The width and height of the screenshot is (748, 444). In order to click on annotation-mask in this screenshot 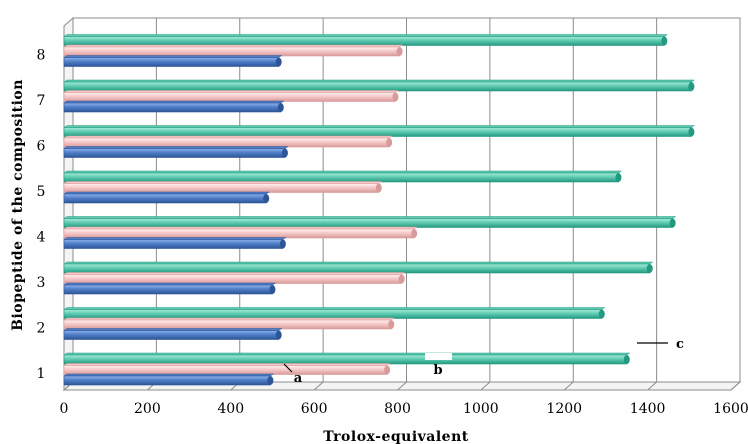, I will do `click(438, 356)`.